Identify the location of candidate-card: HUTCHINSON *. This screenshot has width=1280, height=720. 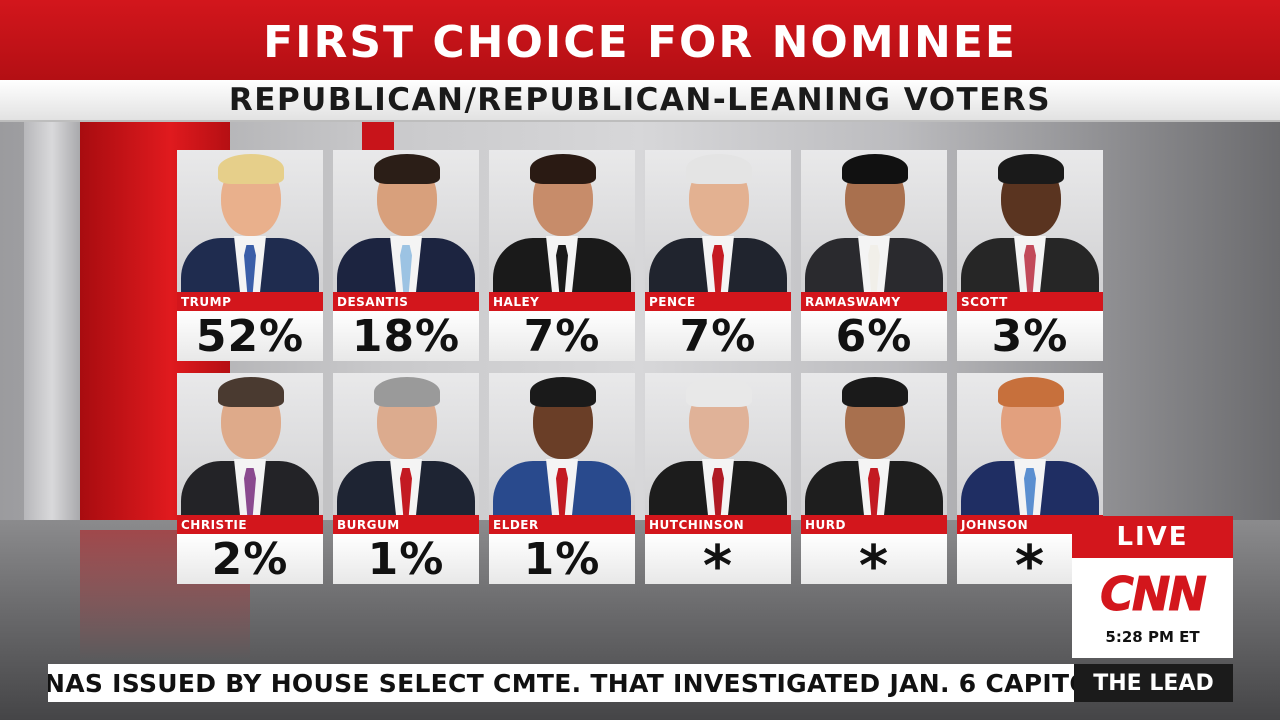
(718, 478).